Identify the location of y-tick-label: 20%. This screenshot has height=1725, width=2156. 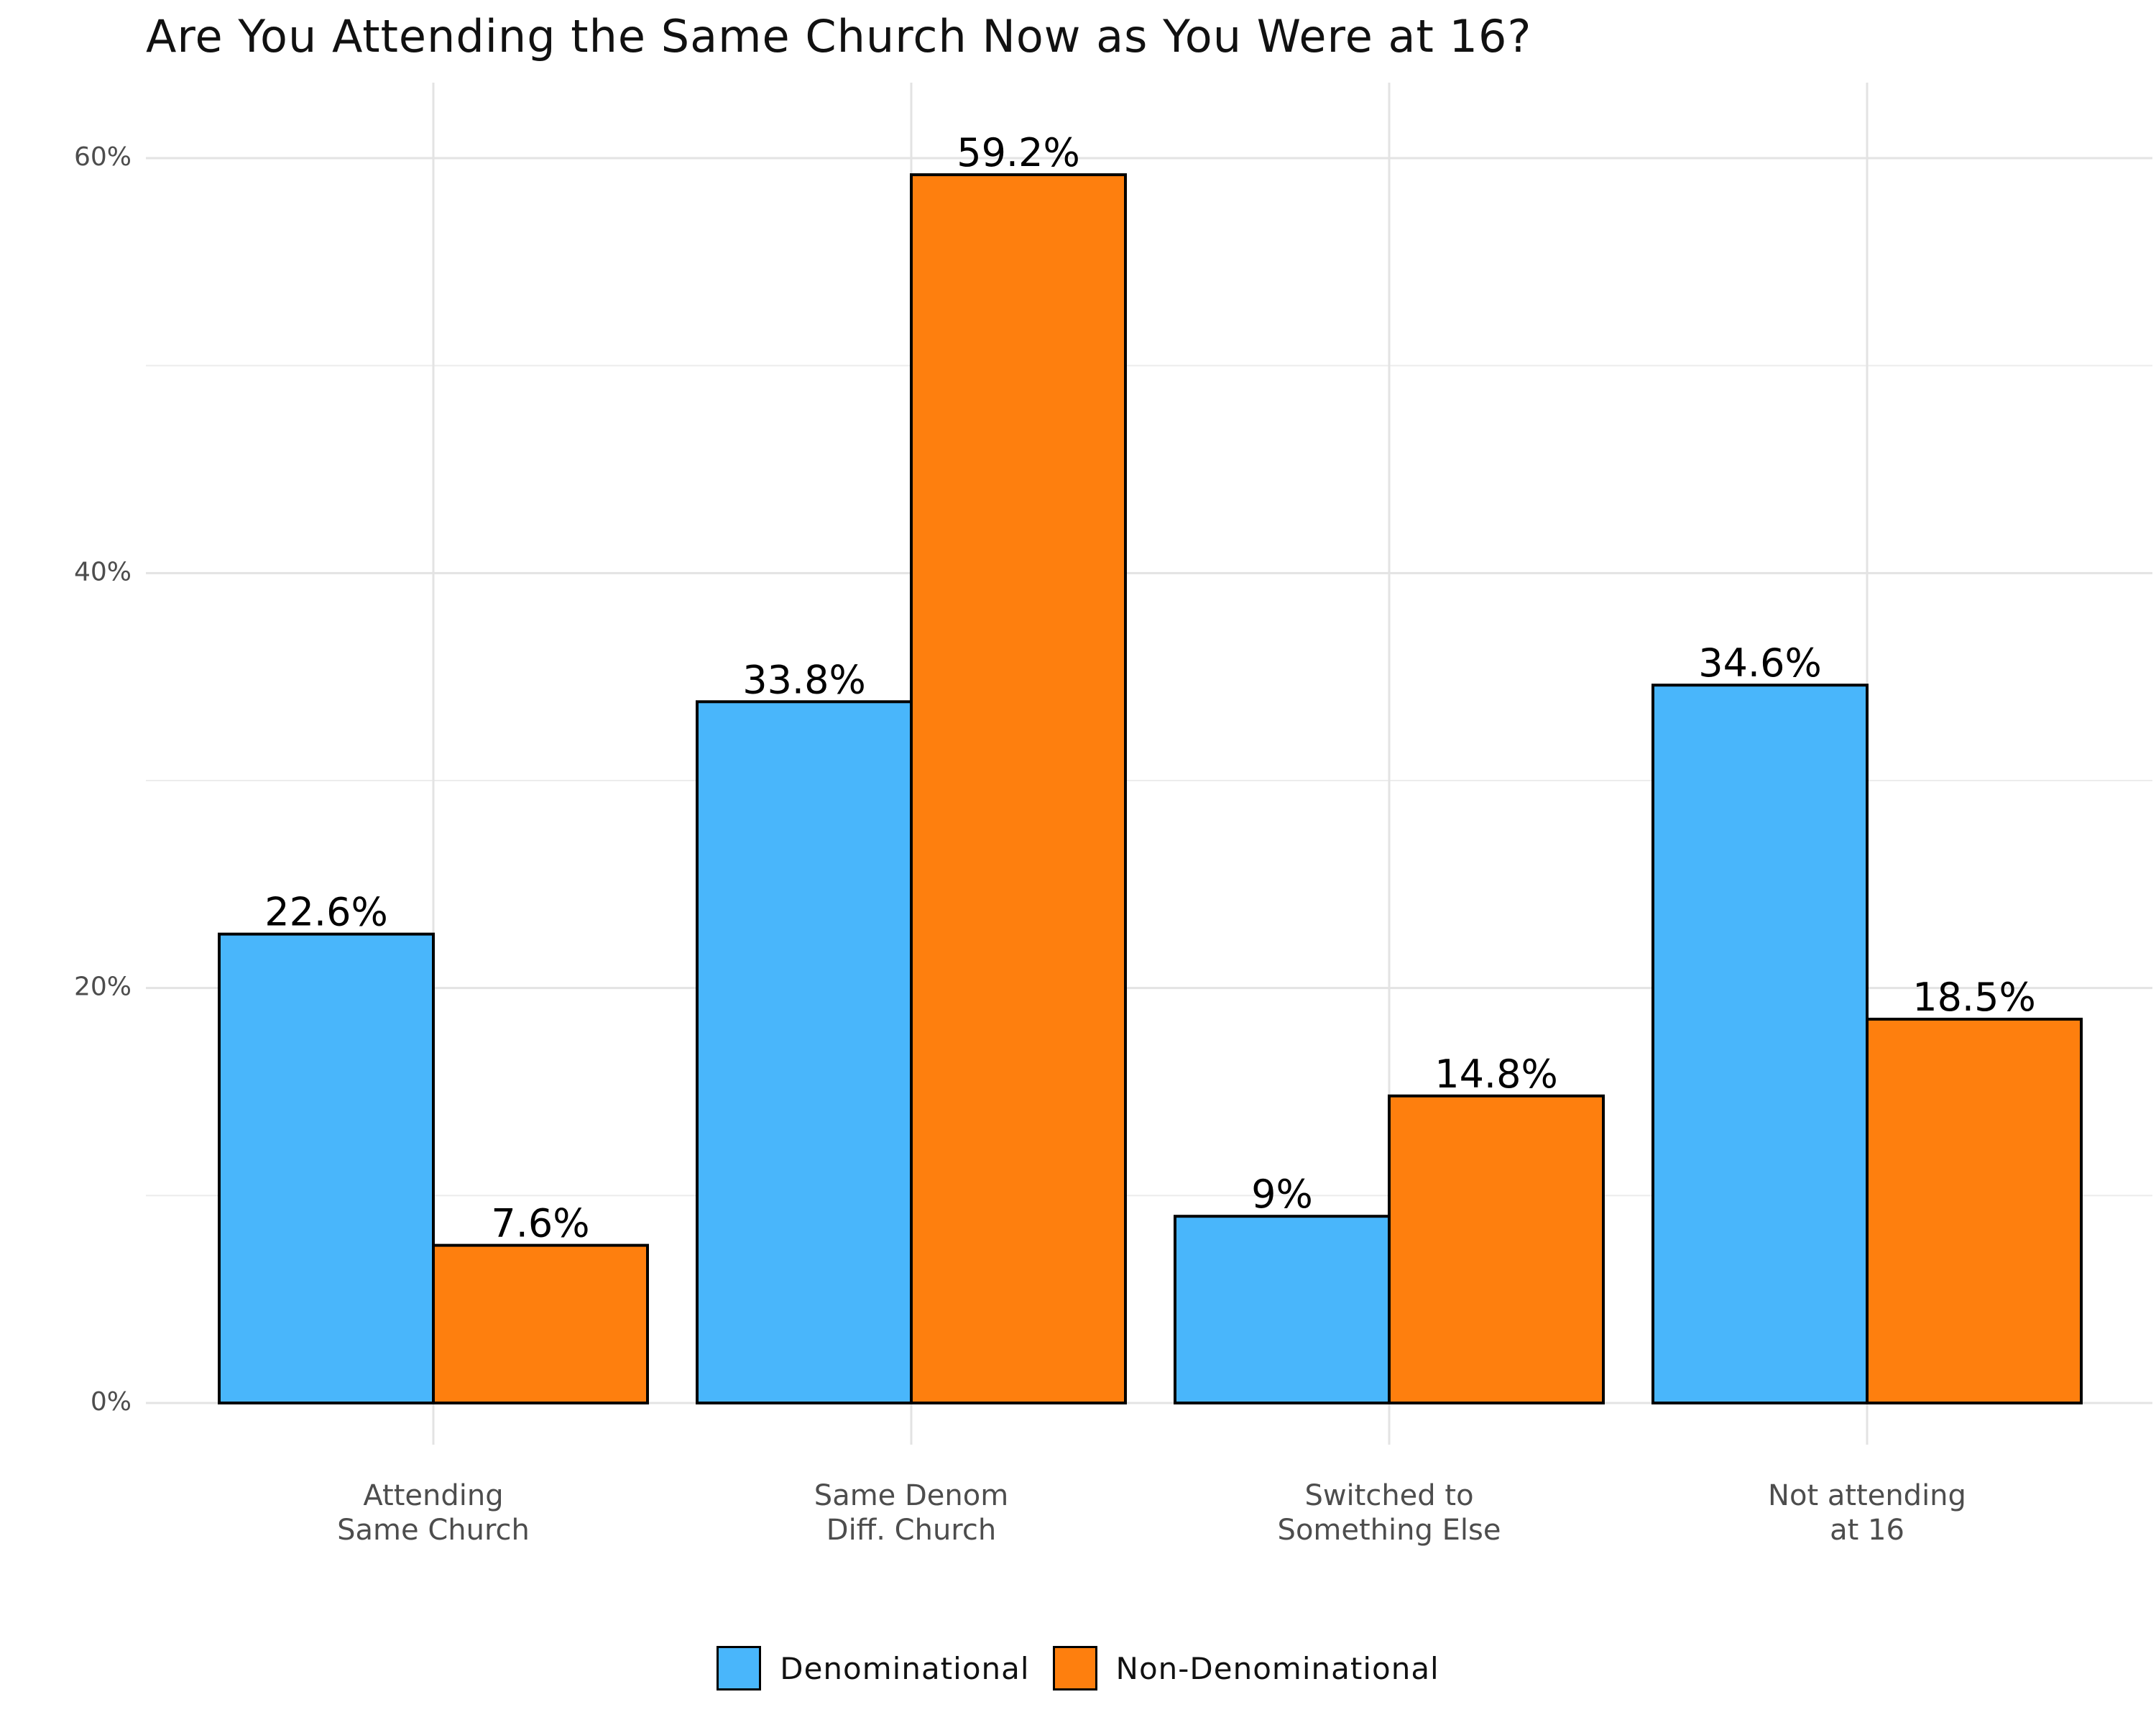
(103, 987).